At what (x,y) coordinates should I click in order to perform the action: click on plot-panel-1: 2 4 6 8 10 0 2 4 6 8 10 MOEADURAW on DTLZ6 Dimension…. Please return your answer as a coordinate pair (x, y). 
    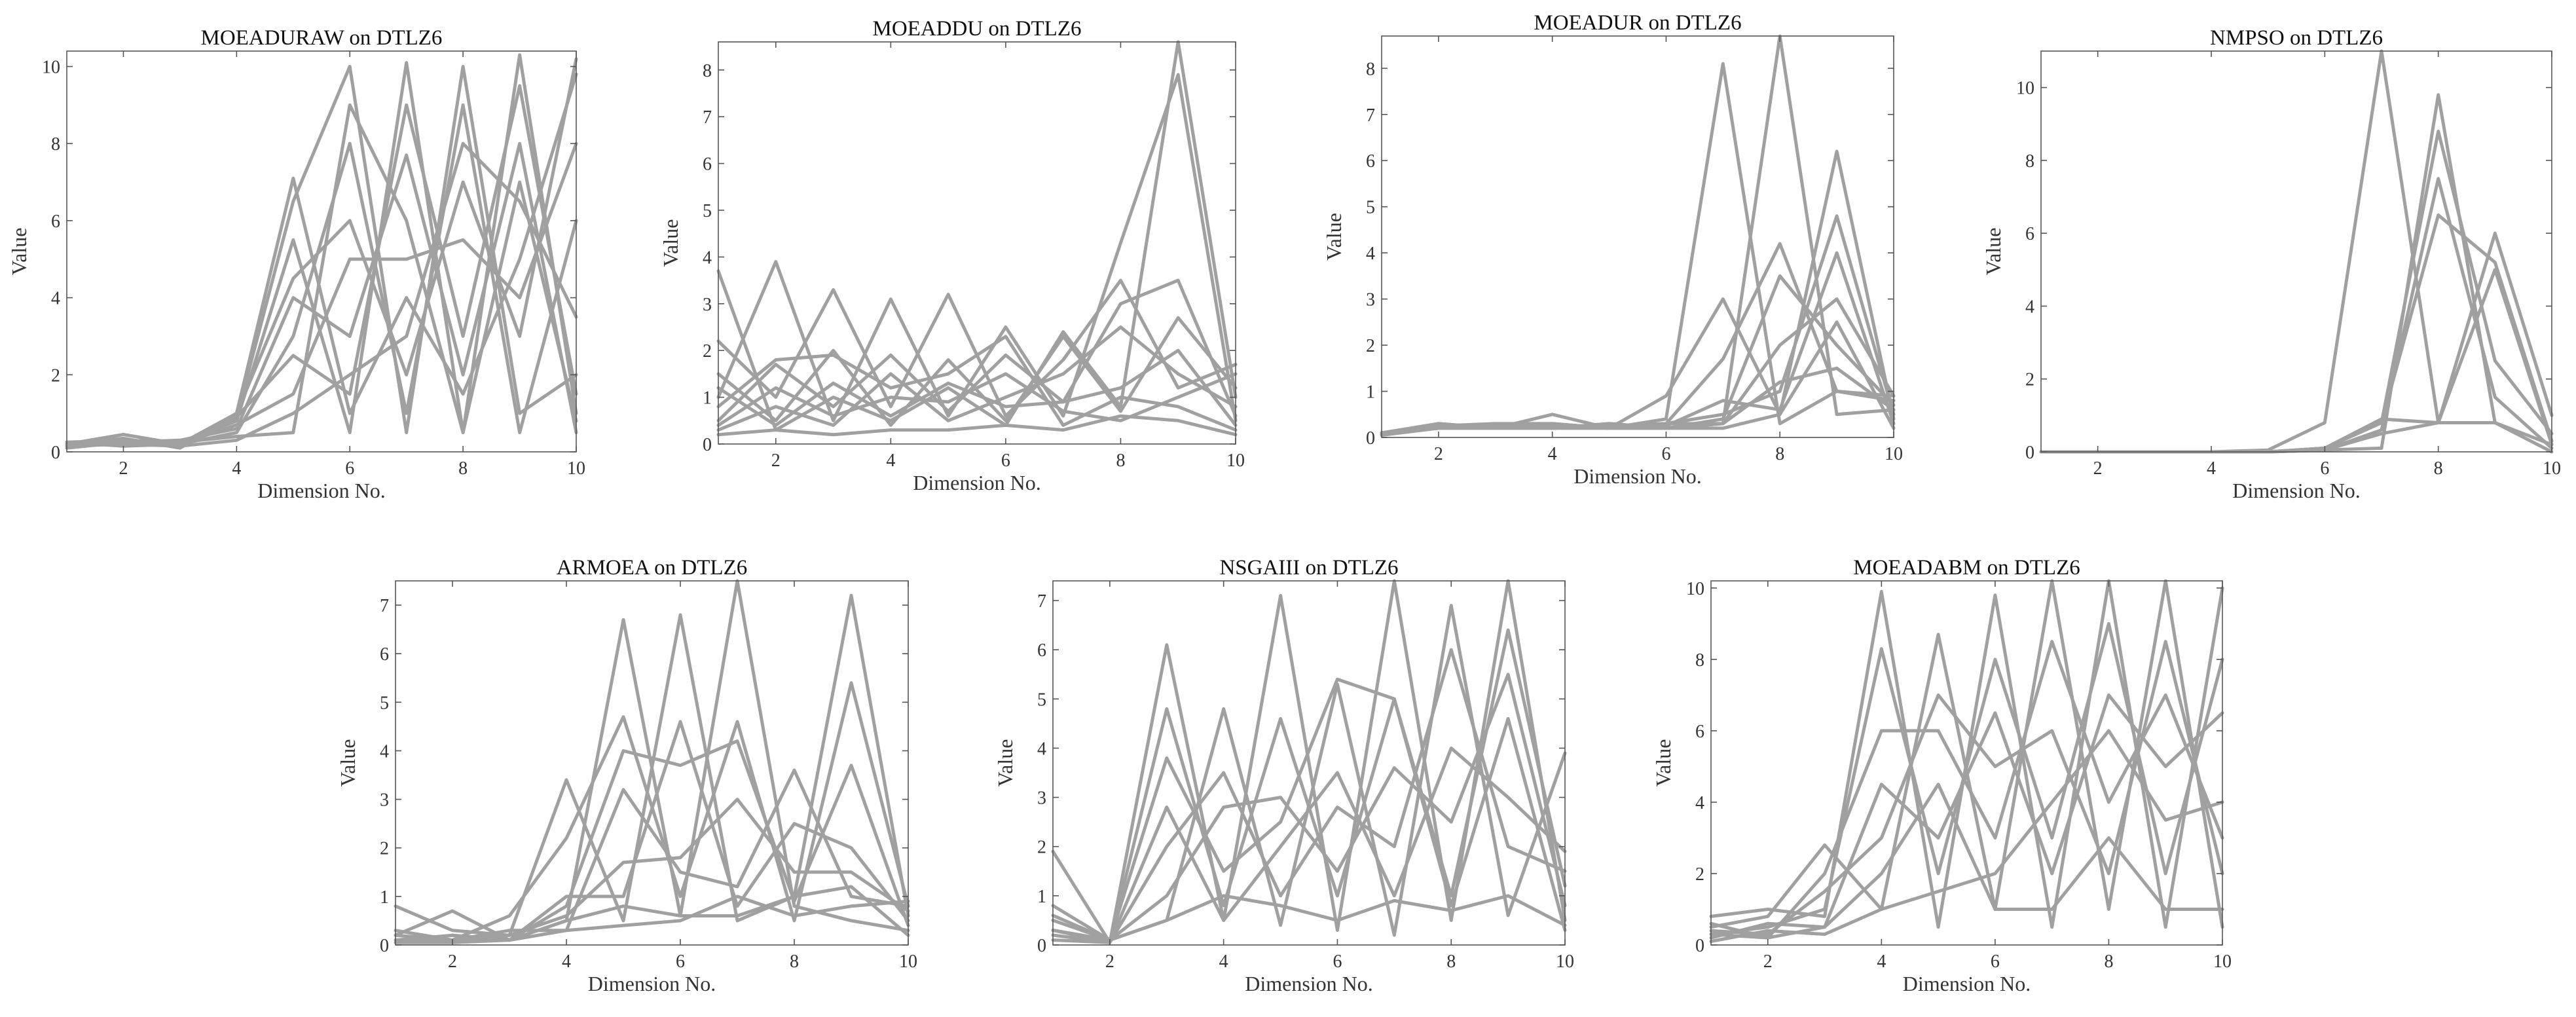
    Looking at the image, I should click on (296, 264).